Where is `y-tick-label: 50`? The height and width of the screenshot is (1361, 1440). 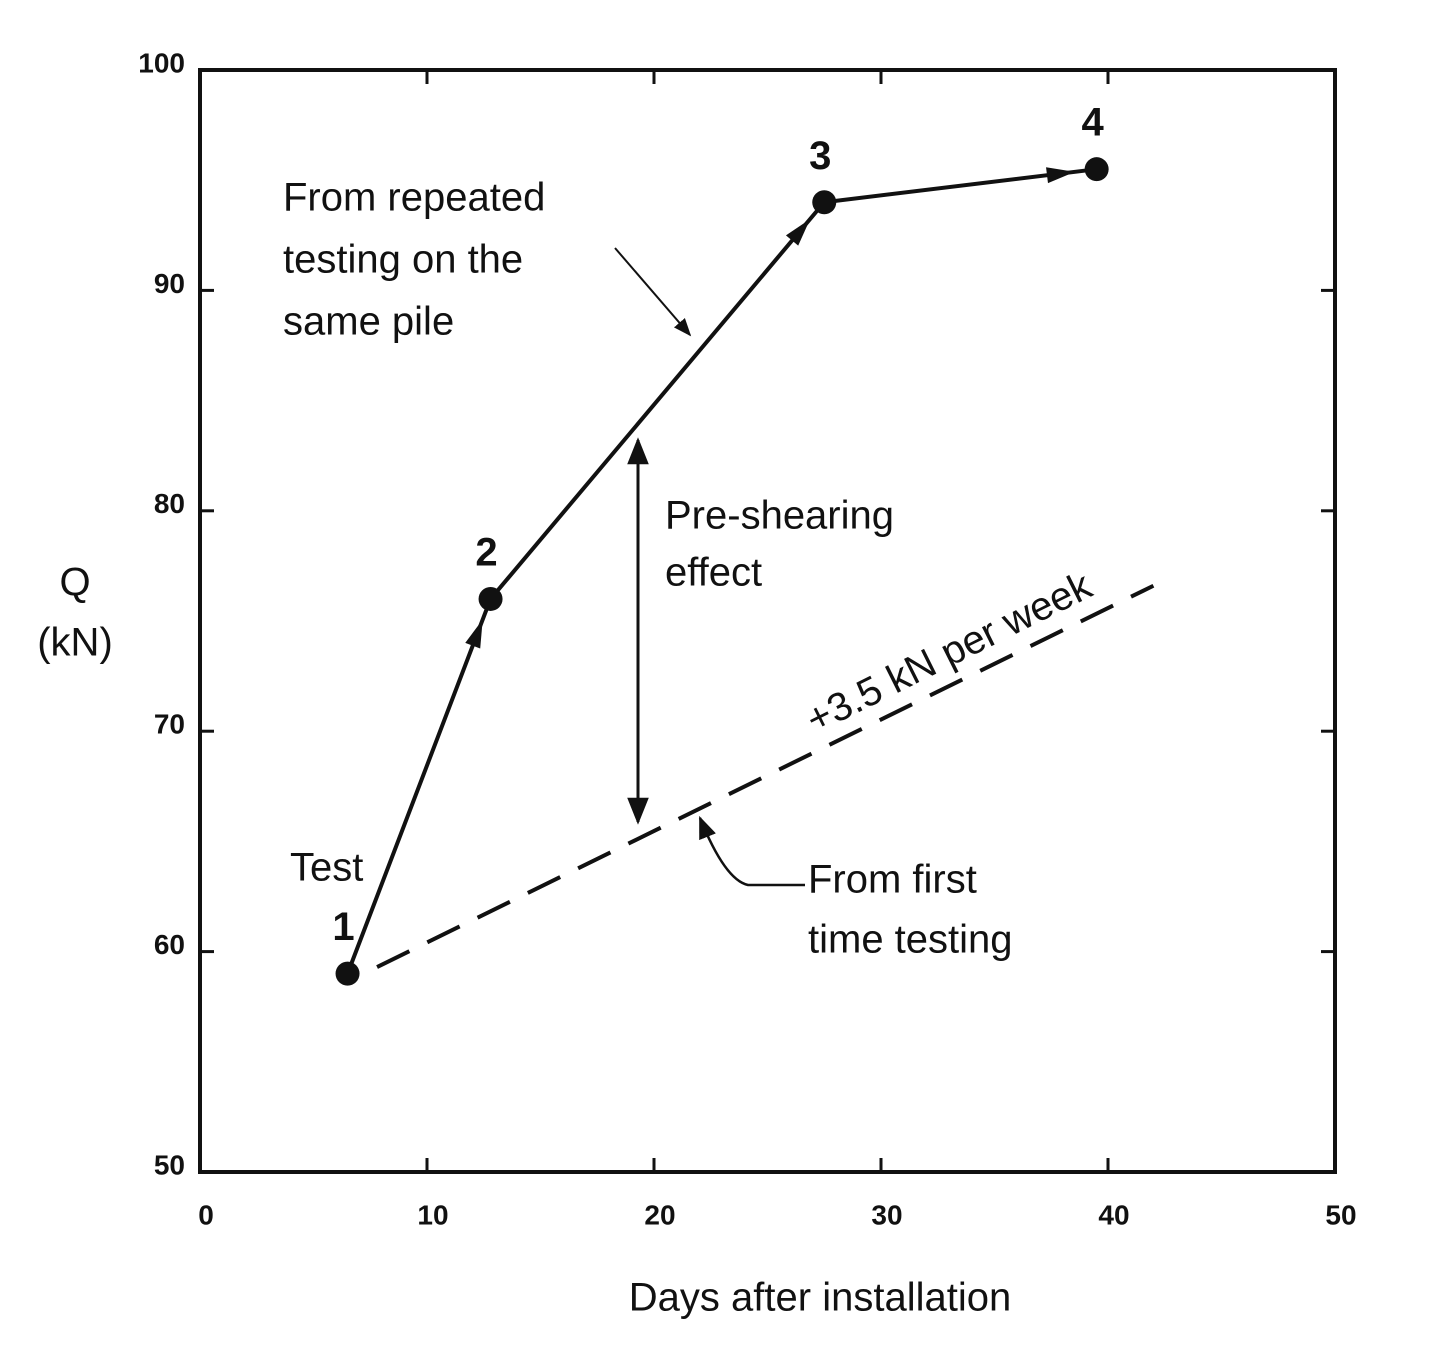 y-tick-label: 50 is located at coordinates (169, 1164).